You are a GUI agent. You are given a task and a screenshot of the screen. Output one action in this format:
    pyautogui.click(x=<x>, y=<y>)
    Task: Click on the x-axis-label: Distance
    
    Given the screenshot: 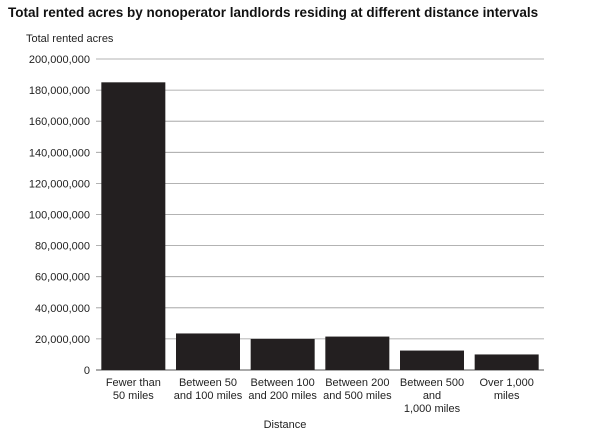 What is the action you would take?
    pyautogui.click(x=285, y=425)
    